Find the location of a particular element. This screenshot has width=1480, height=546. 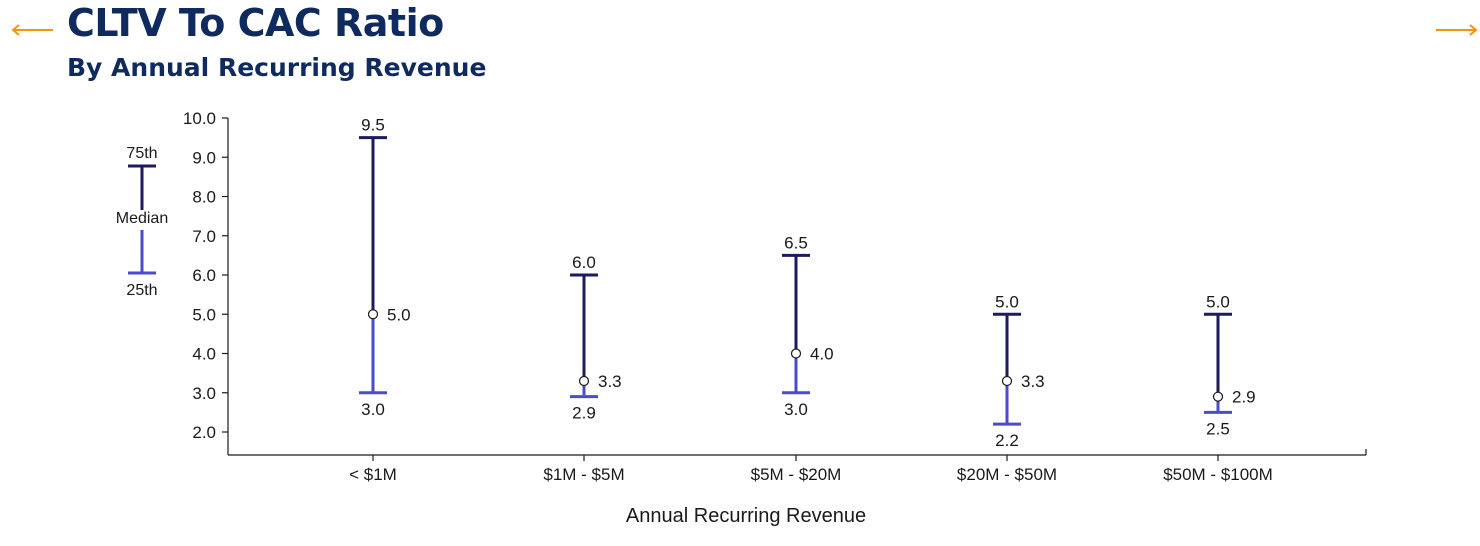

y-tick-label: 5.0 is located at coordinates (204, 314).